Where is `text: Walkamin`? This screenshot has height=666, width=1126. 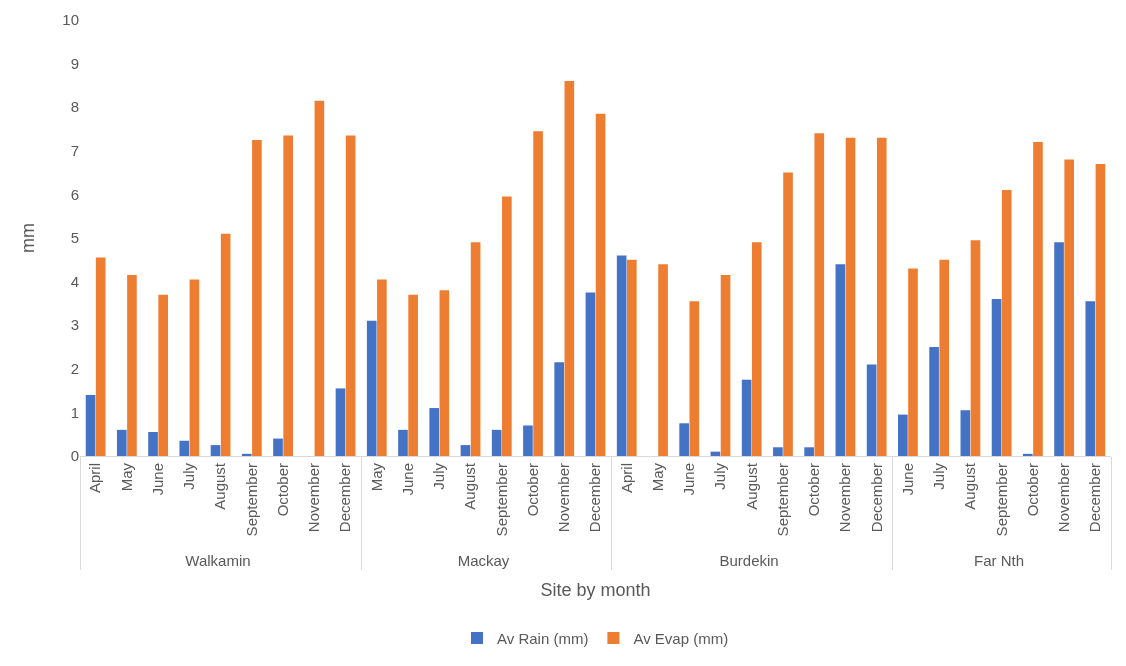
text: Walkamin is located at coordinates (218, 561).